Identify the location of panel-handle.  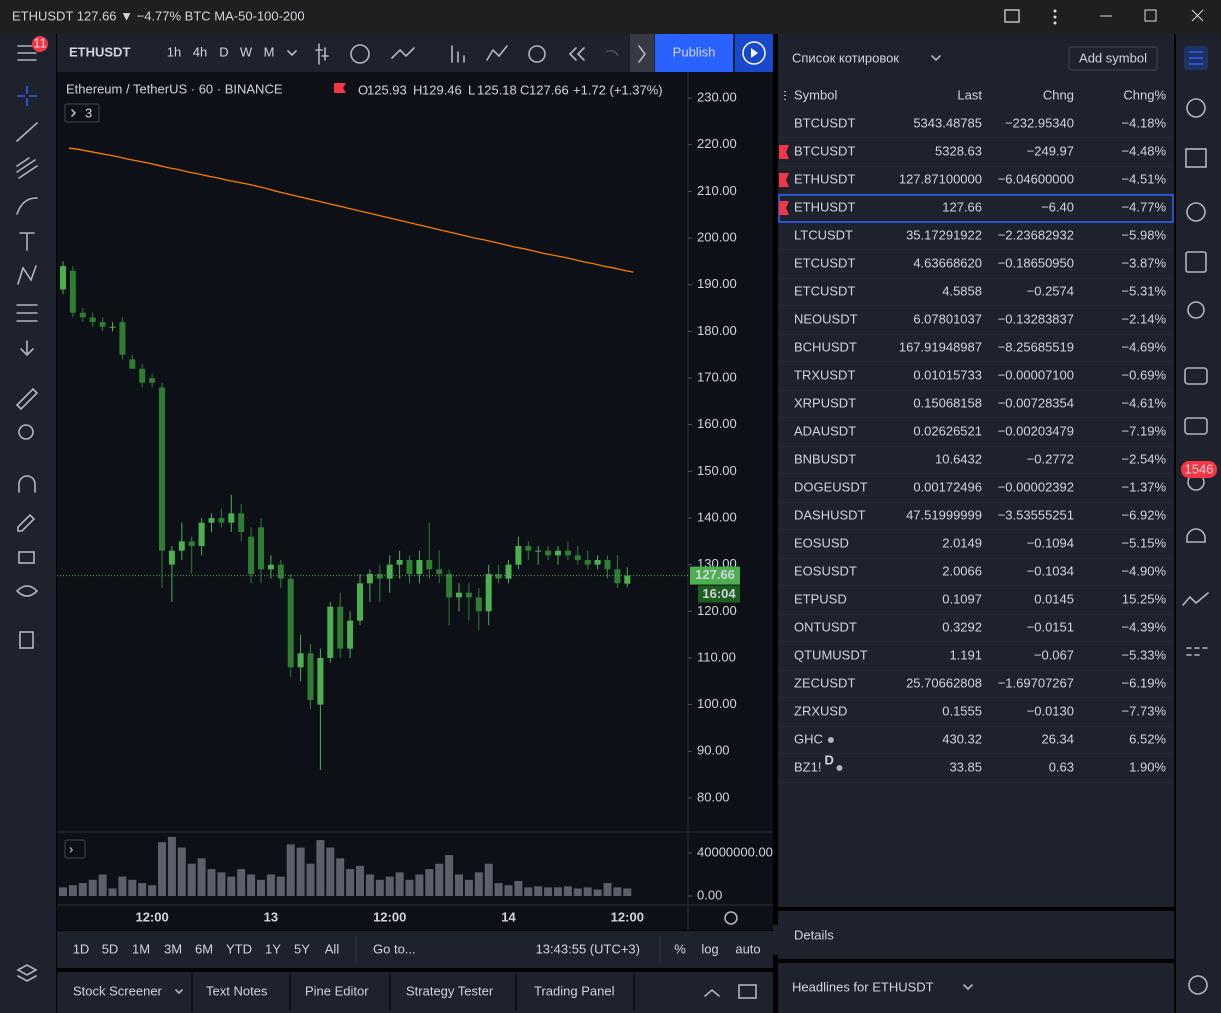
(778, 940).